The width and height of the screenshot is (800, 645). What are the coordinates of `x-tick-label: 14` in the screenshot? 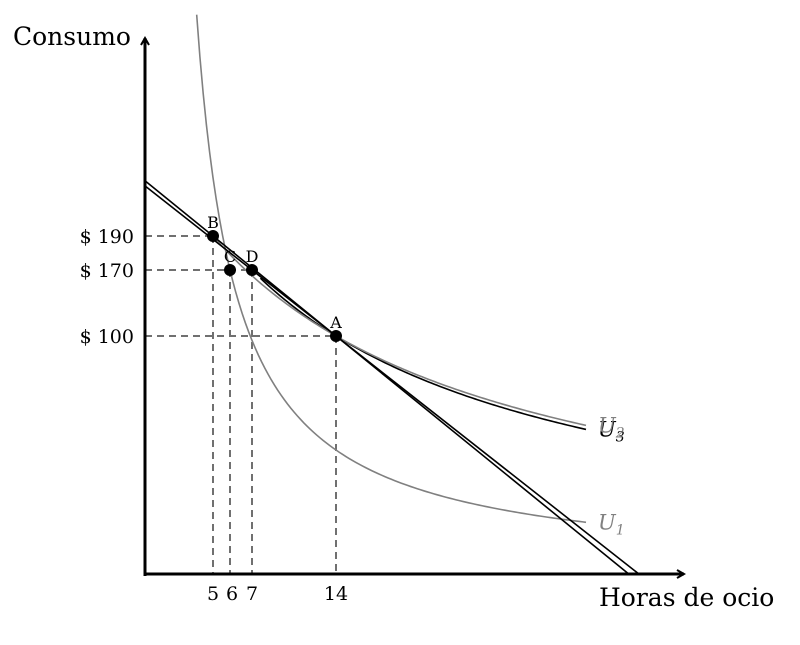 It's located at (336, 594).